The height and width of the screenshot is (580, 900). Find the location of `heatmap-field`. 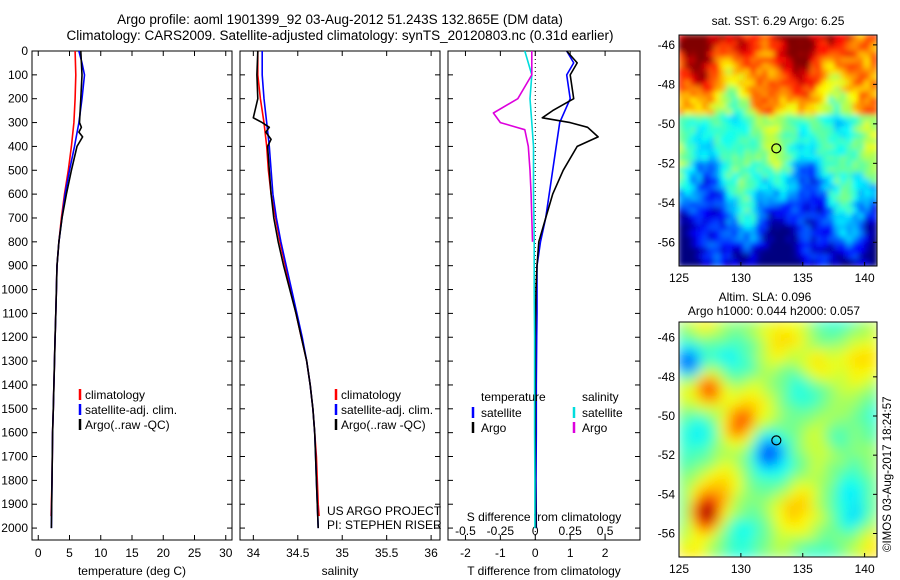

heatmap-field is located at coordinates (778, 150).